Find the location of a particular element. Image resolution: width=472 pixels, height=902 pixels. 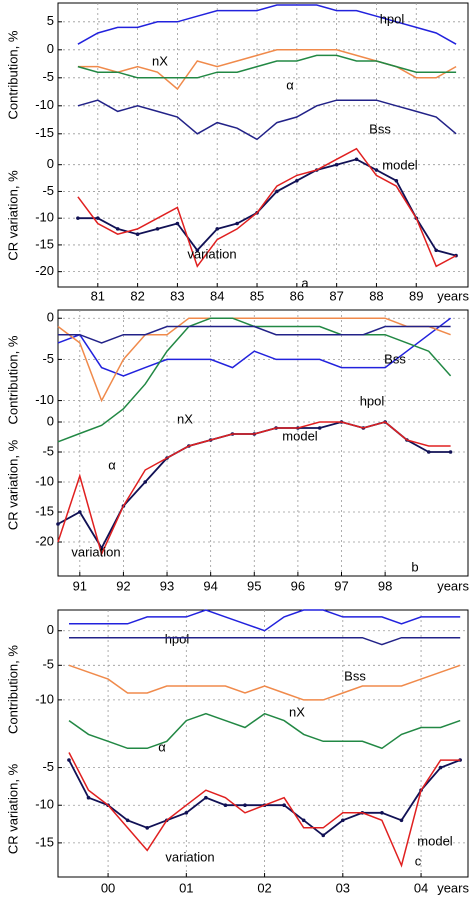

x-tick-label: 82 is located at coordinates (137, 295).